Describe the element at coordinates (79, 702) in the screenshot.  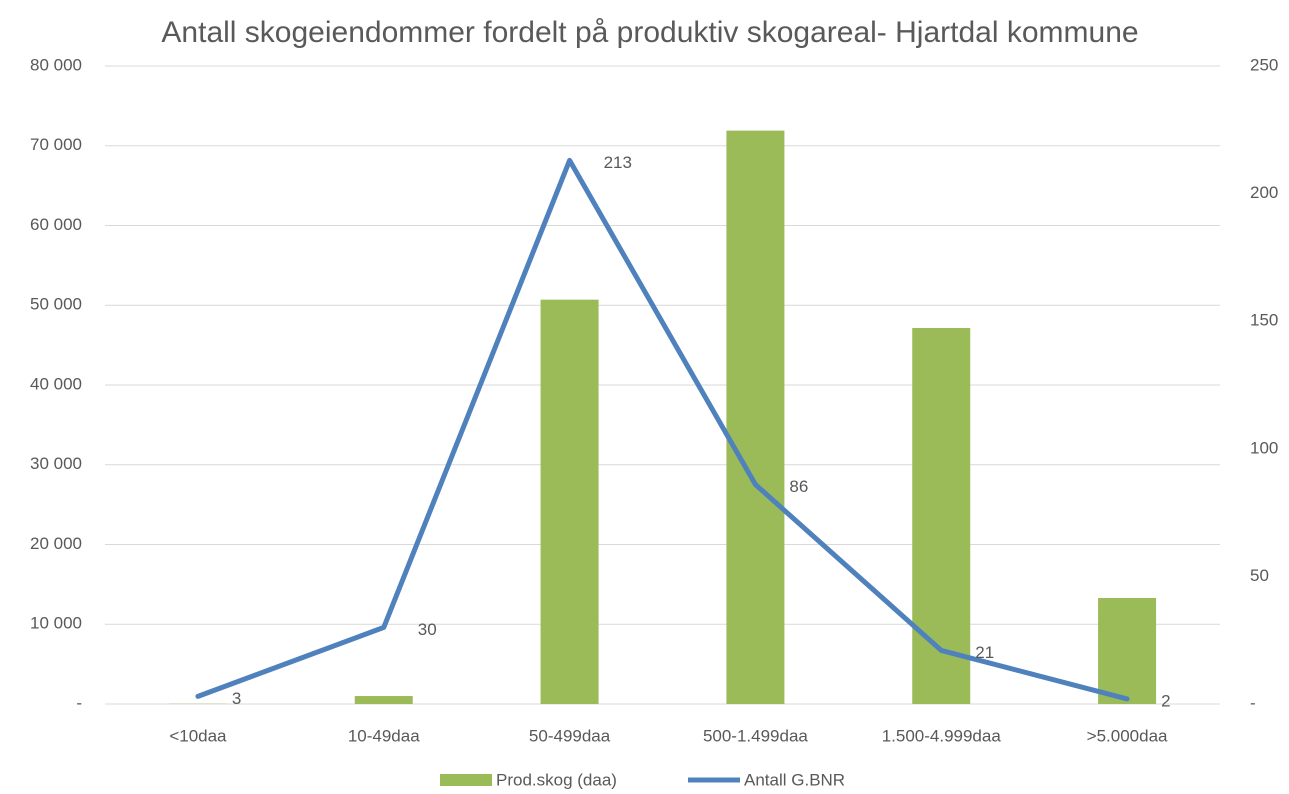
I see `y-tick-label: -` at that location.